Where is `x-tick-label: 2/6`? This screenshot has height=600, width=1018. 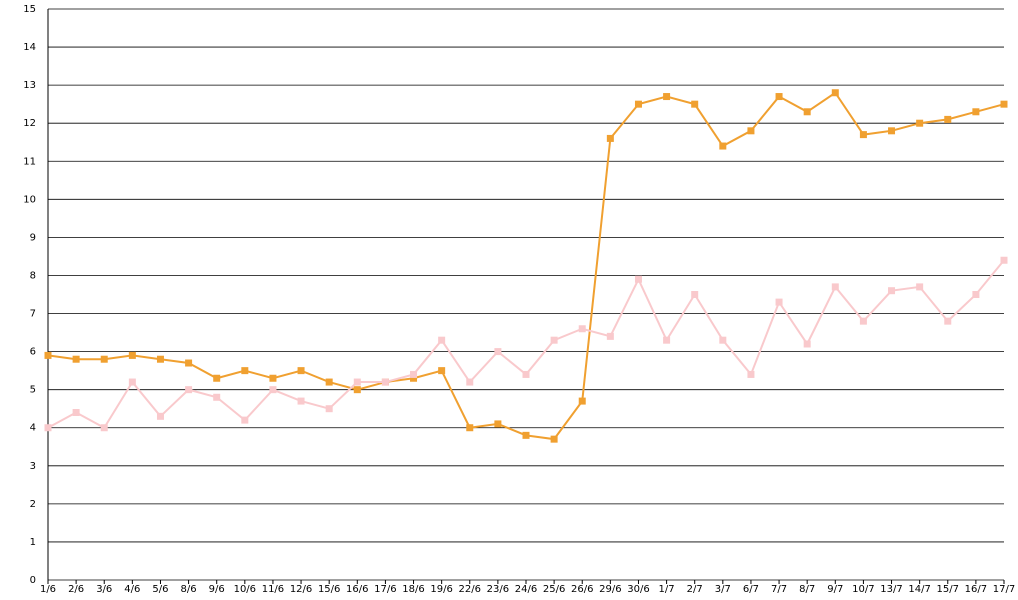
x-tick-label: 2/6 is located at coordinates (76, 589).